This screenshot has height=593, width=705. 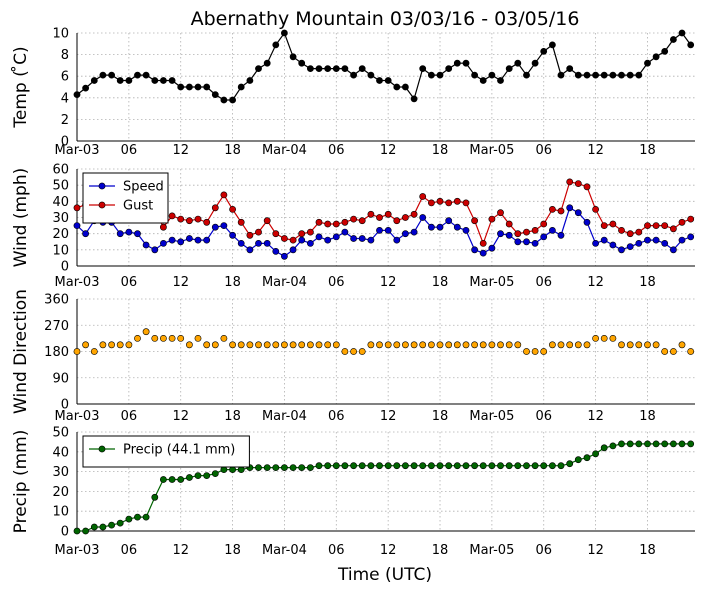 I want to click on x-tick-label: Mar-03, so click(x=77, y=416).